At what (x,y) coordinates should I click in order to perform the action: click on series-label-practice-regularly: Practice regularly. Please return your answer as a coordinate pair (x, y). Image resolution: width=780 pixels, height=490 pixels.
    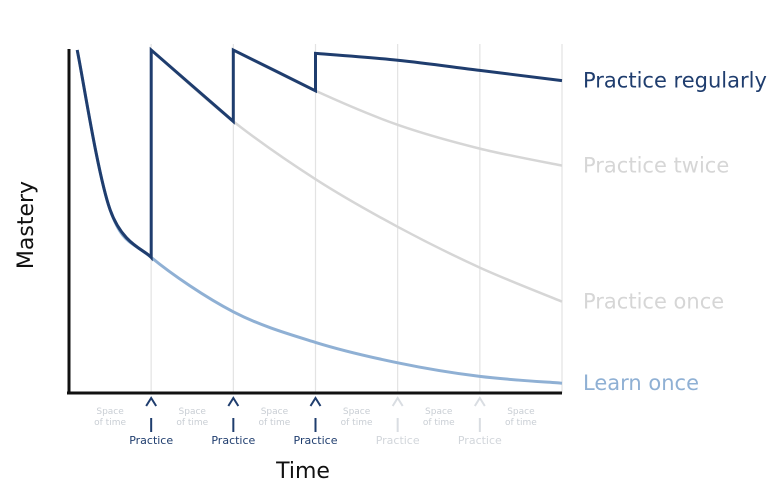
    Looking at the image, I should click on (675, 81).